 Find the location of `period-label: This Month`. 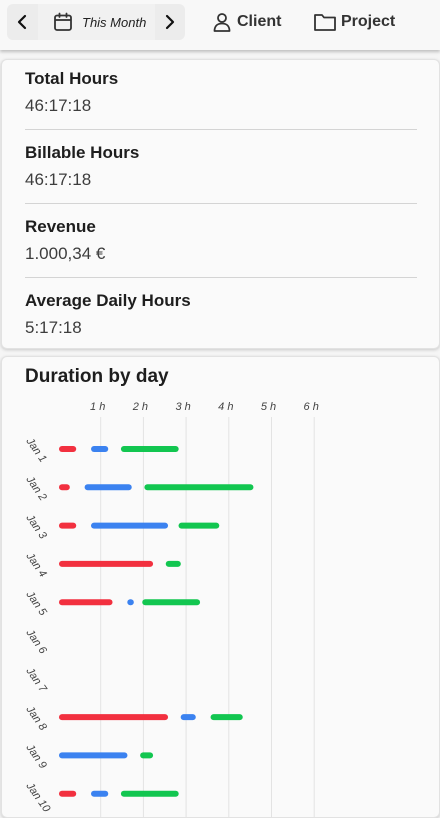

period-label: This Month is located at coordinates (114, 22).